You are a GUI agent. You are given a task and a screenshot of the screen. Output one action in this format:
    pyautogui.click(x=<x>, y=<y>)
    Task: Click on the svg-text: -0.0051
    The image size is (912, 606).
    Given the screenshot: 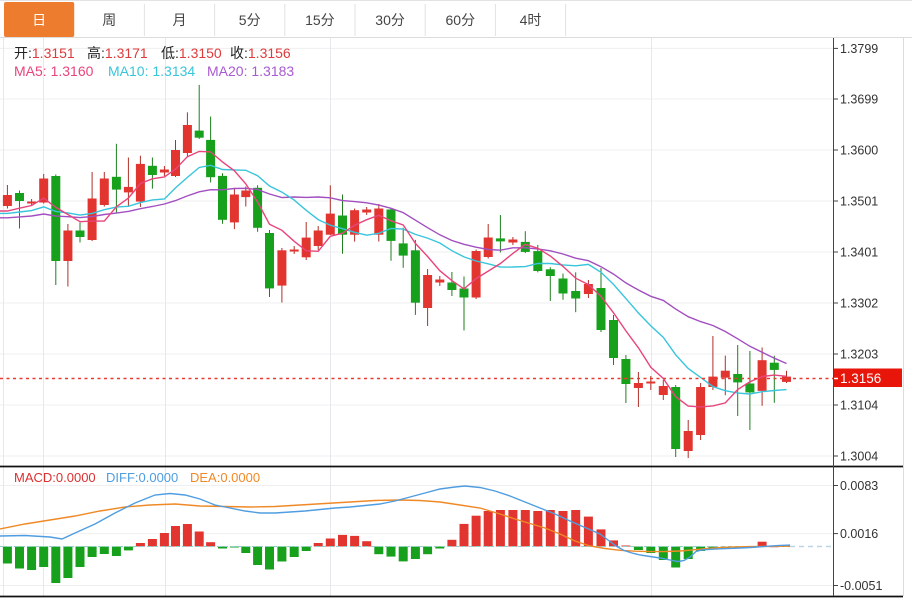 What is the action you would take?
    pyautogui.click(x=861, y=586)
    